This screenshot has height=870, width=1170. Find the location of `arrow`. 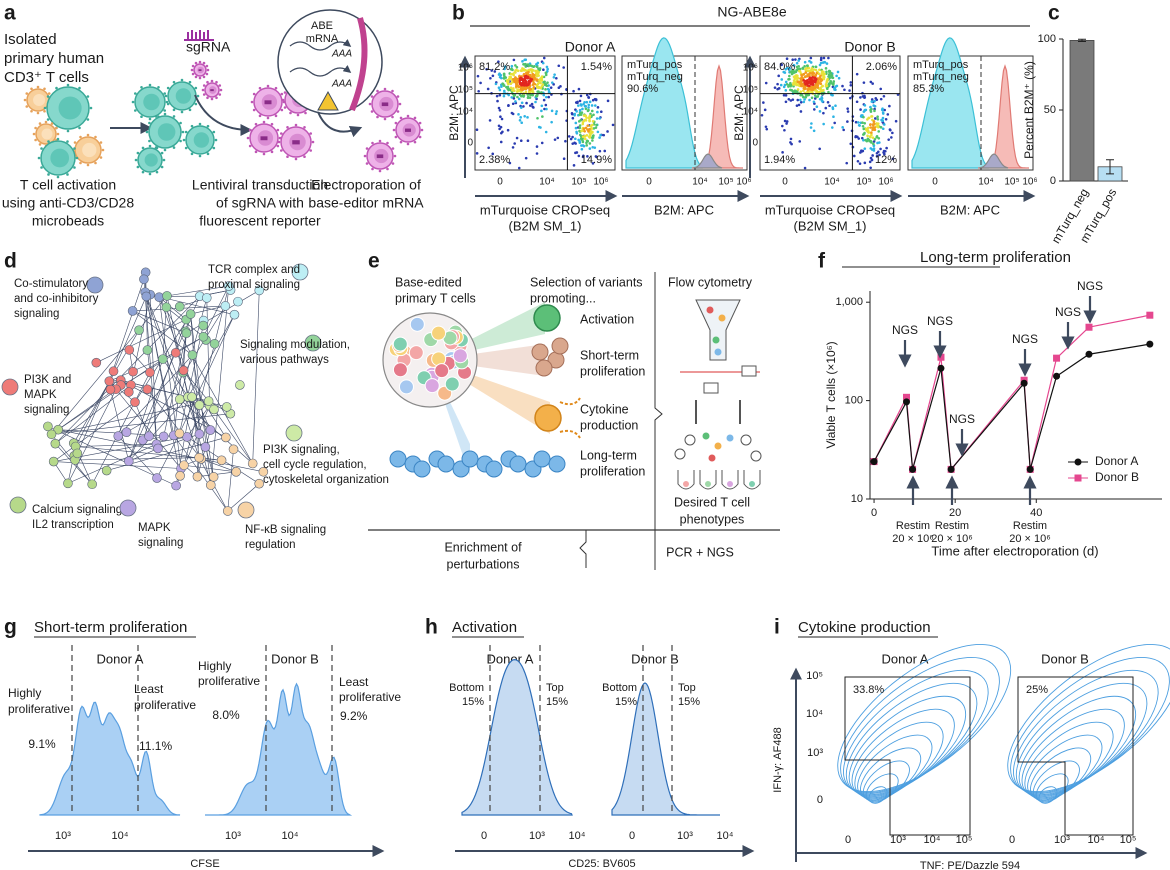

arrow is located at coordinates (223, 115).